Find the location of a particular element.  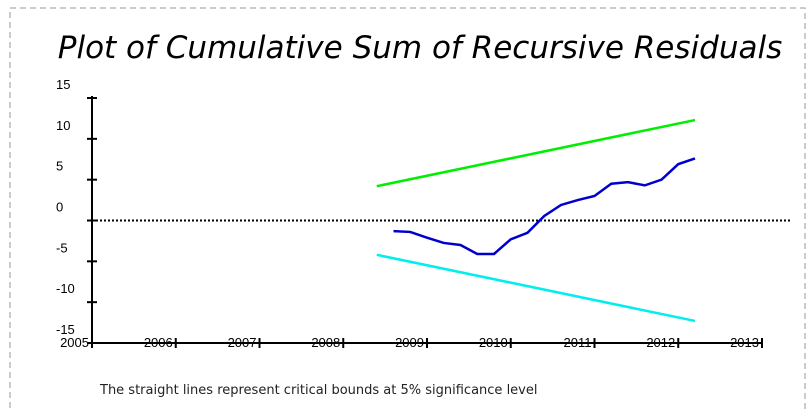

y-tick-label: -5 is located at coordinates (62, 247).